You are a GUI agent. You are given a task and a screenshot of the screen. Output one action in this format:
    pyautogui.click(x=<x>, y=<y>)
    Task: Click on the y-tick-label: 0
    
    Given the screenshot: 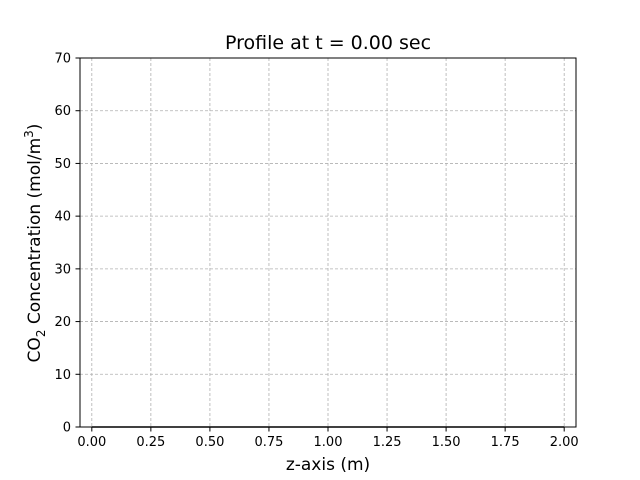 What is the action you would take?
    pyautogui.click(x=67, y=428)
    